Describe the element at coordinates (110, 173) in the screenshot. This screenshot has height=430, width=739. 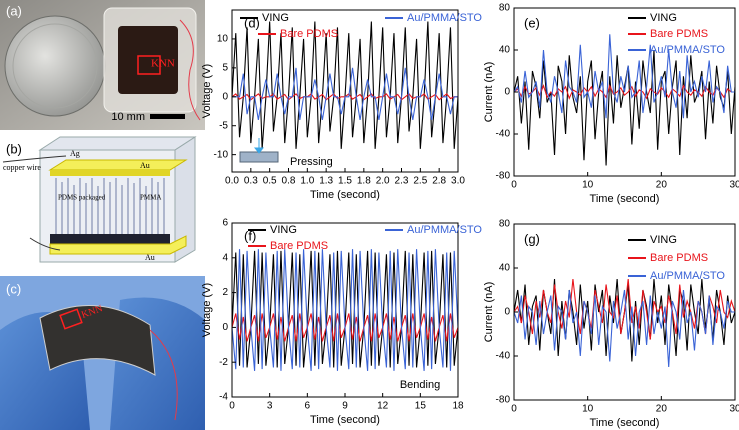
I see `top-plate-front` at that location.